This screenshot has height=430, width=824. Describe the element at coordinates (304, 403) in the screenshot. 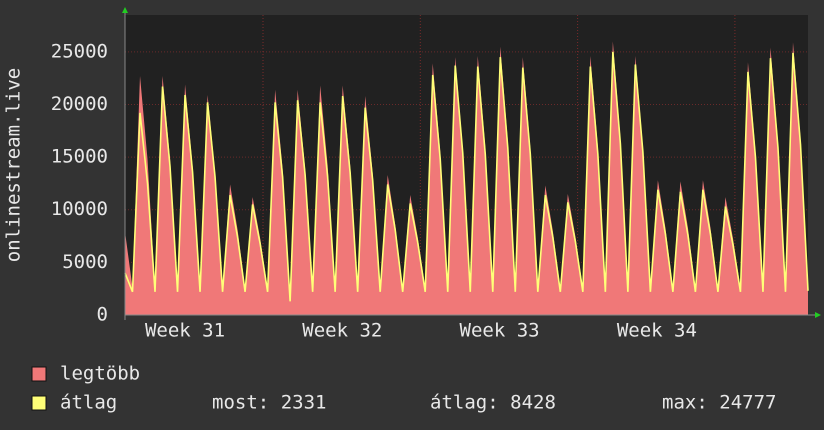

I see `stat-value: 2331` at that location.